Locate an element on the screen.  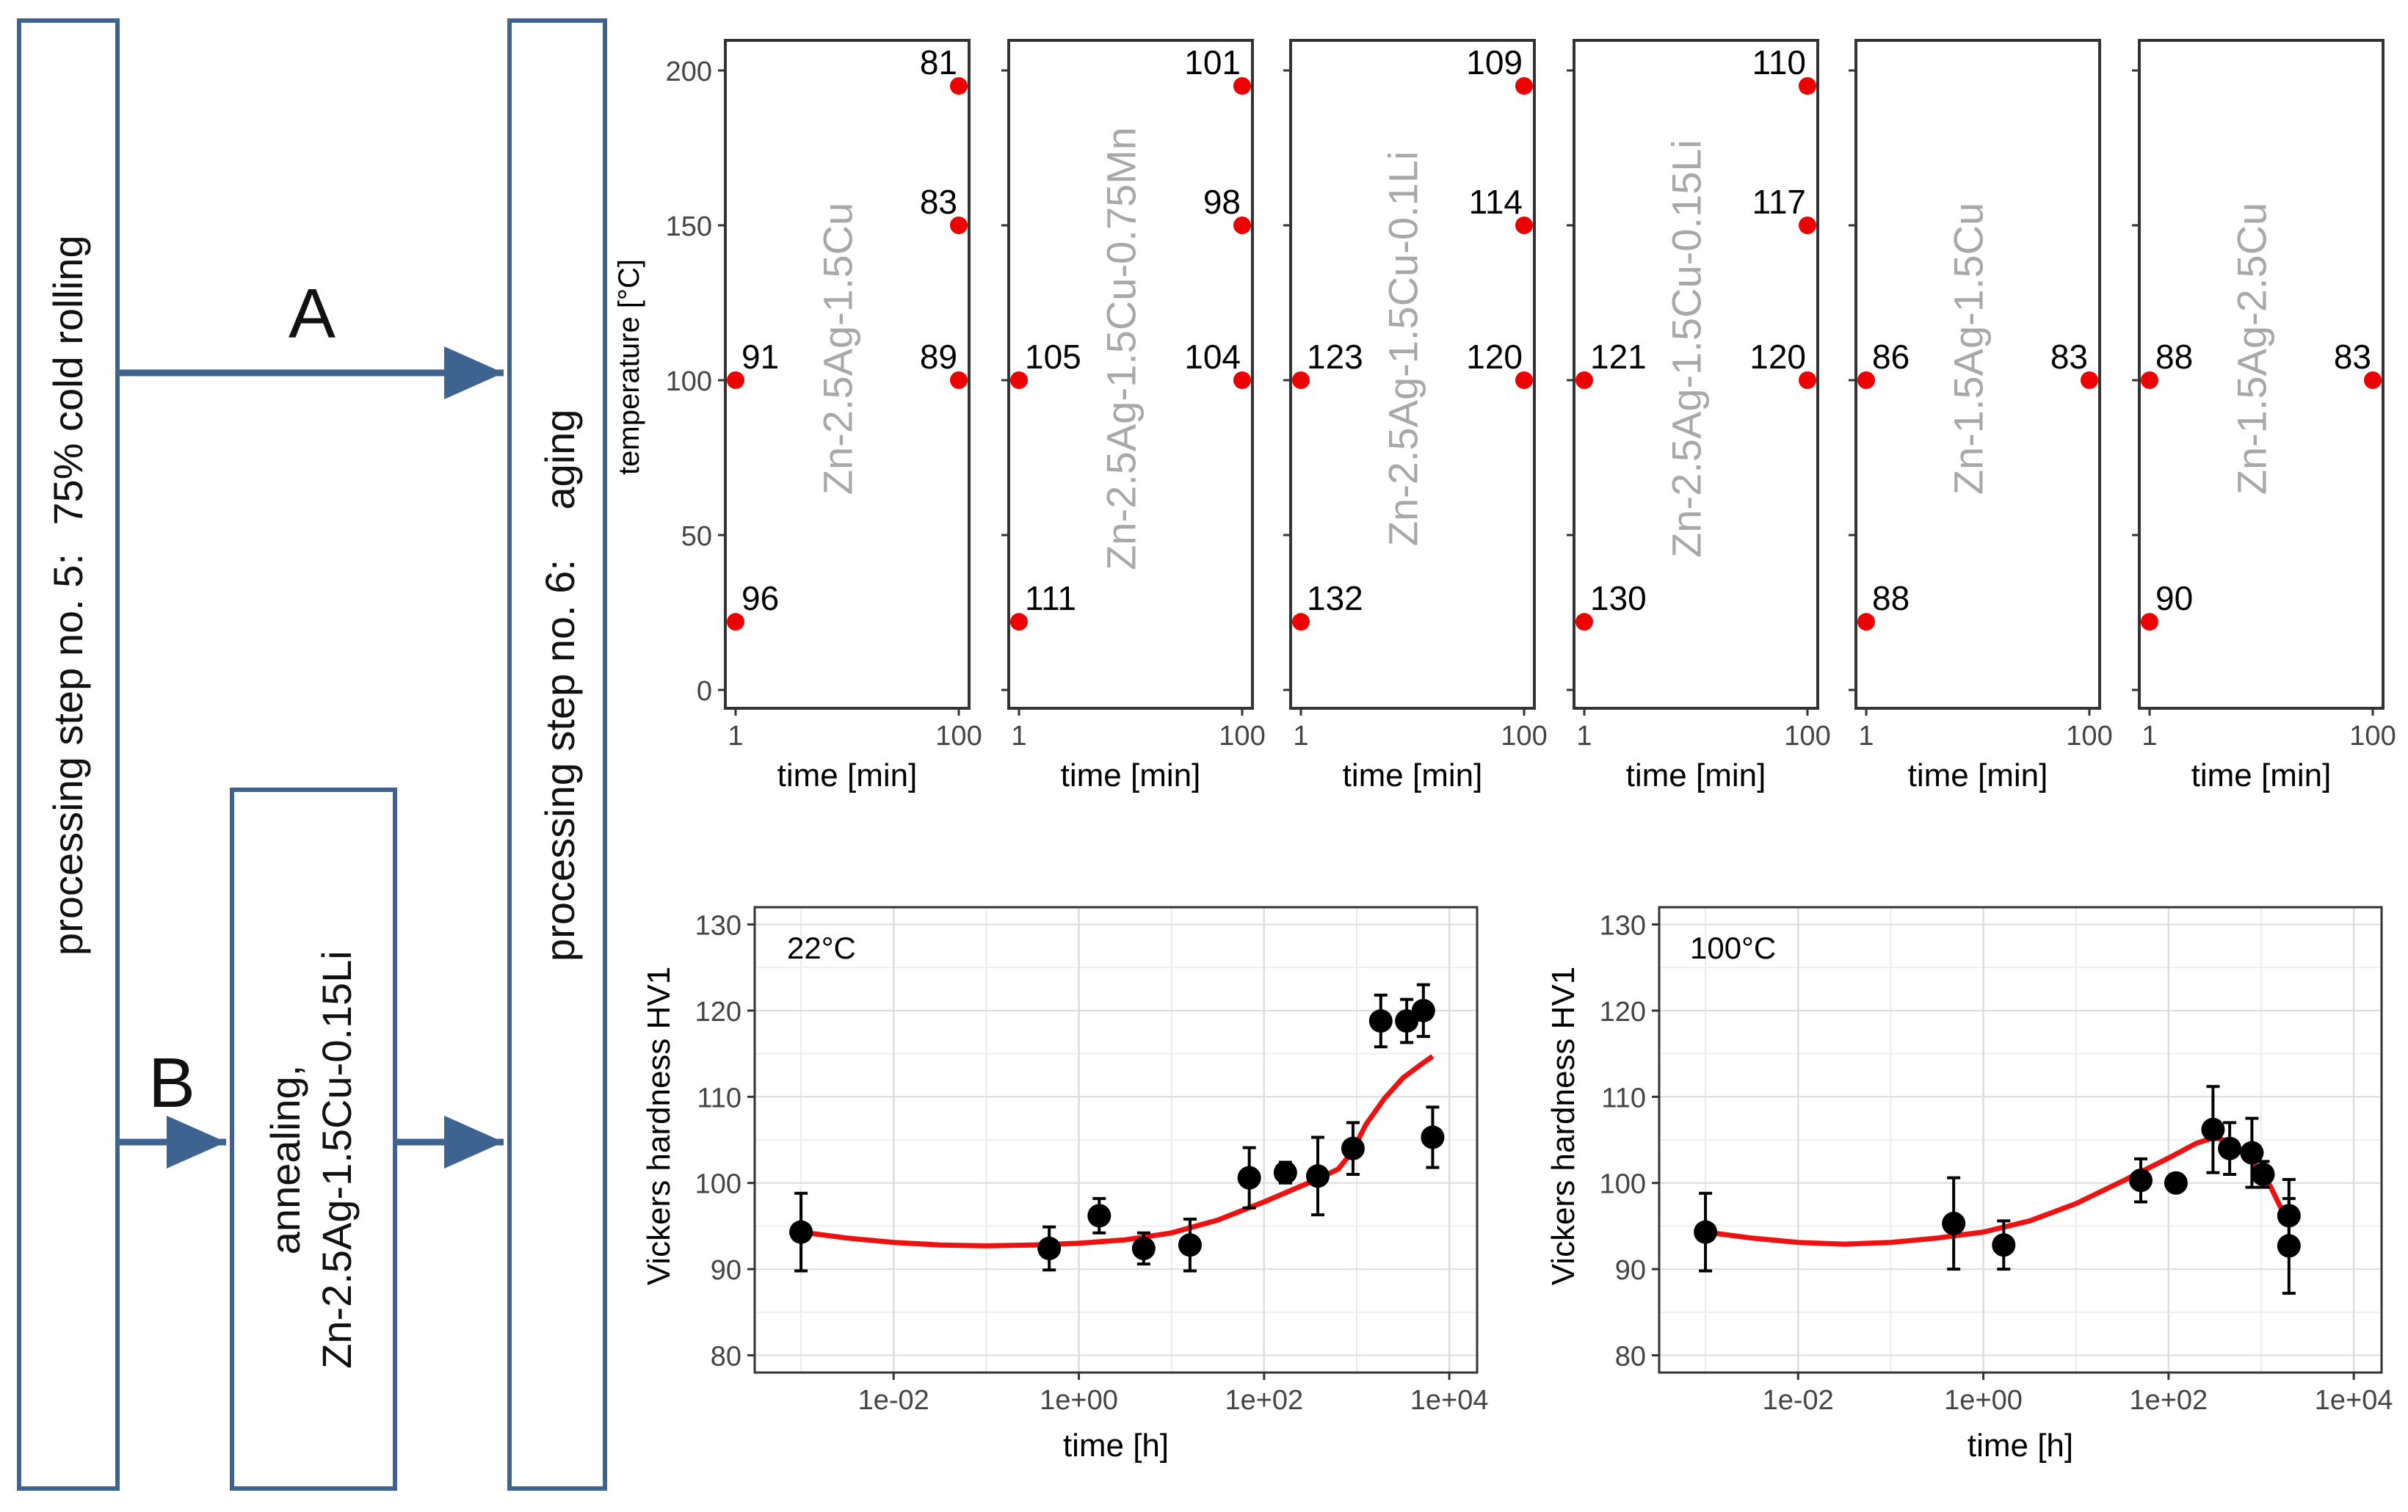
y-tick-label: 0 is located at coordinates (704, 691).